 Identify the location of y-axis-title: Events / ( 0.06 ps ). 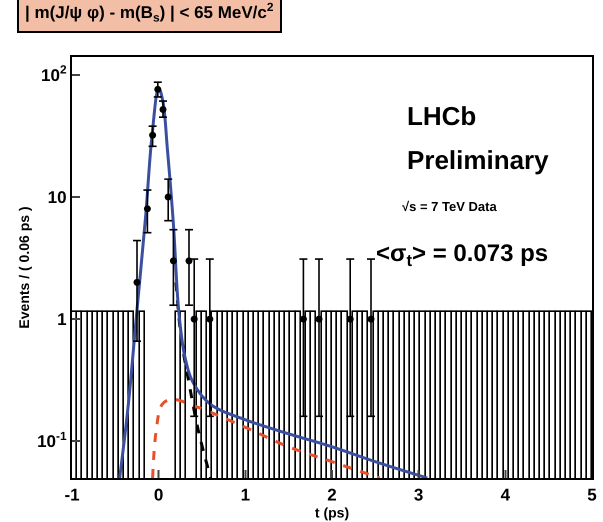
(24, 267).